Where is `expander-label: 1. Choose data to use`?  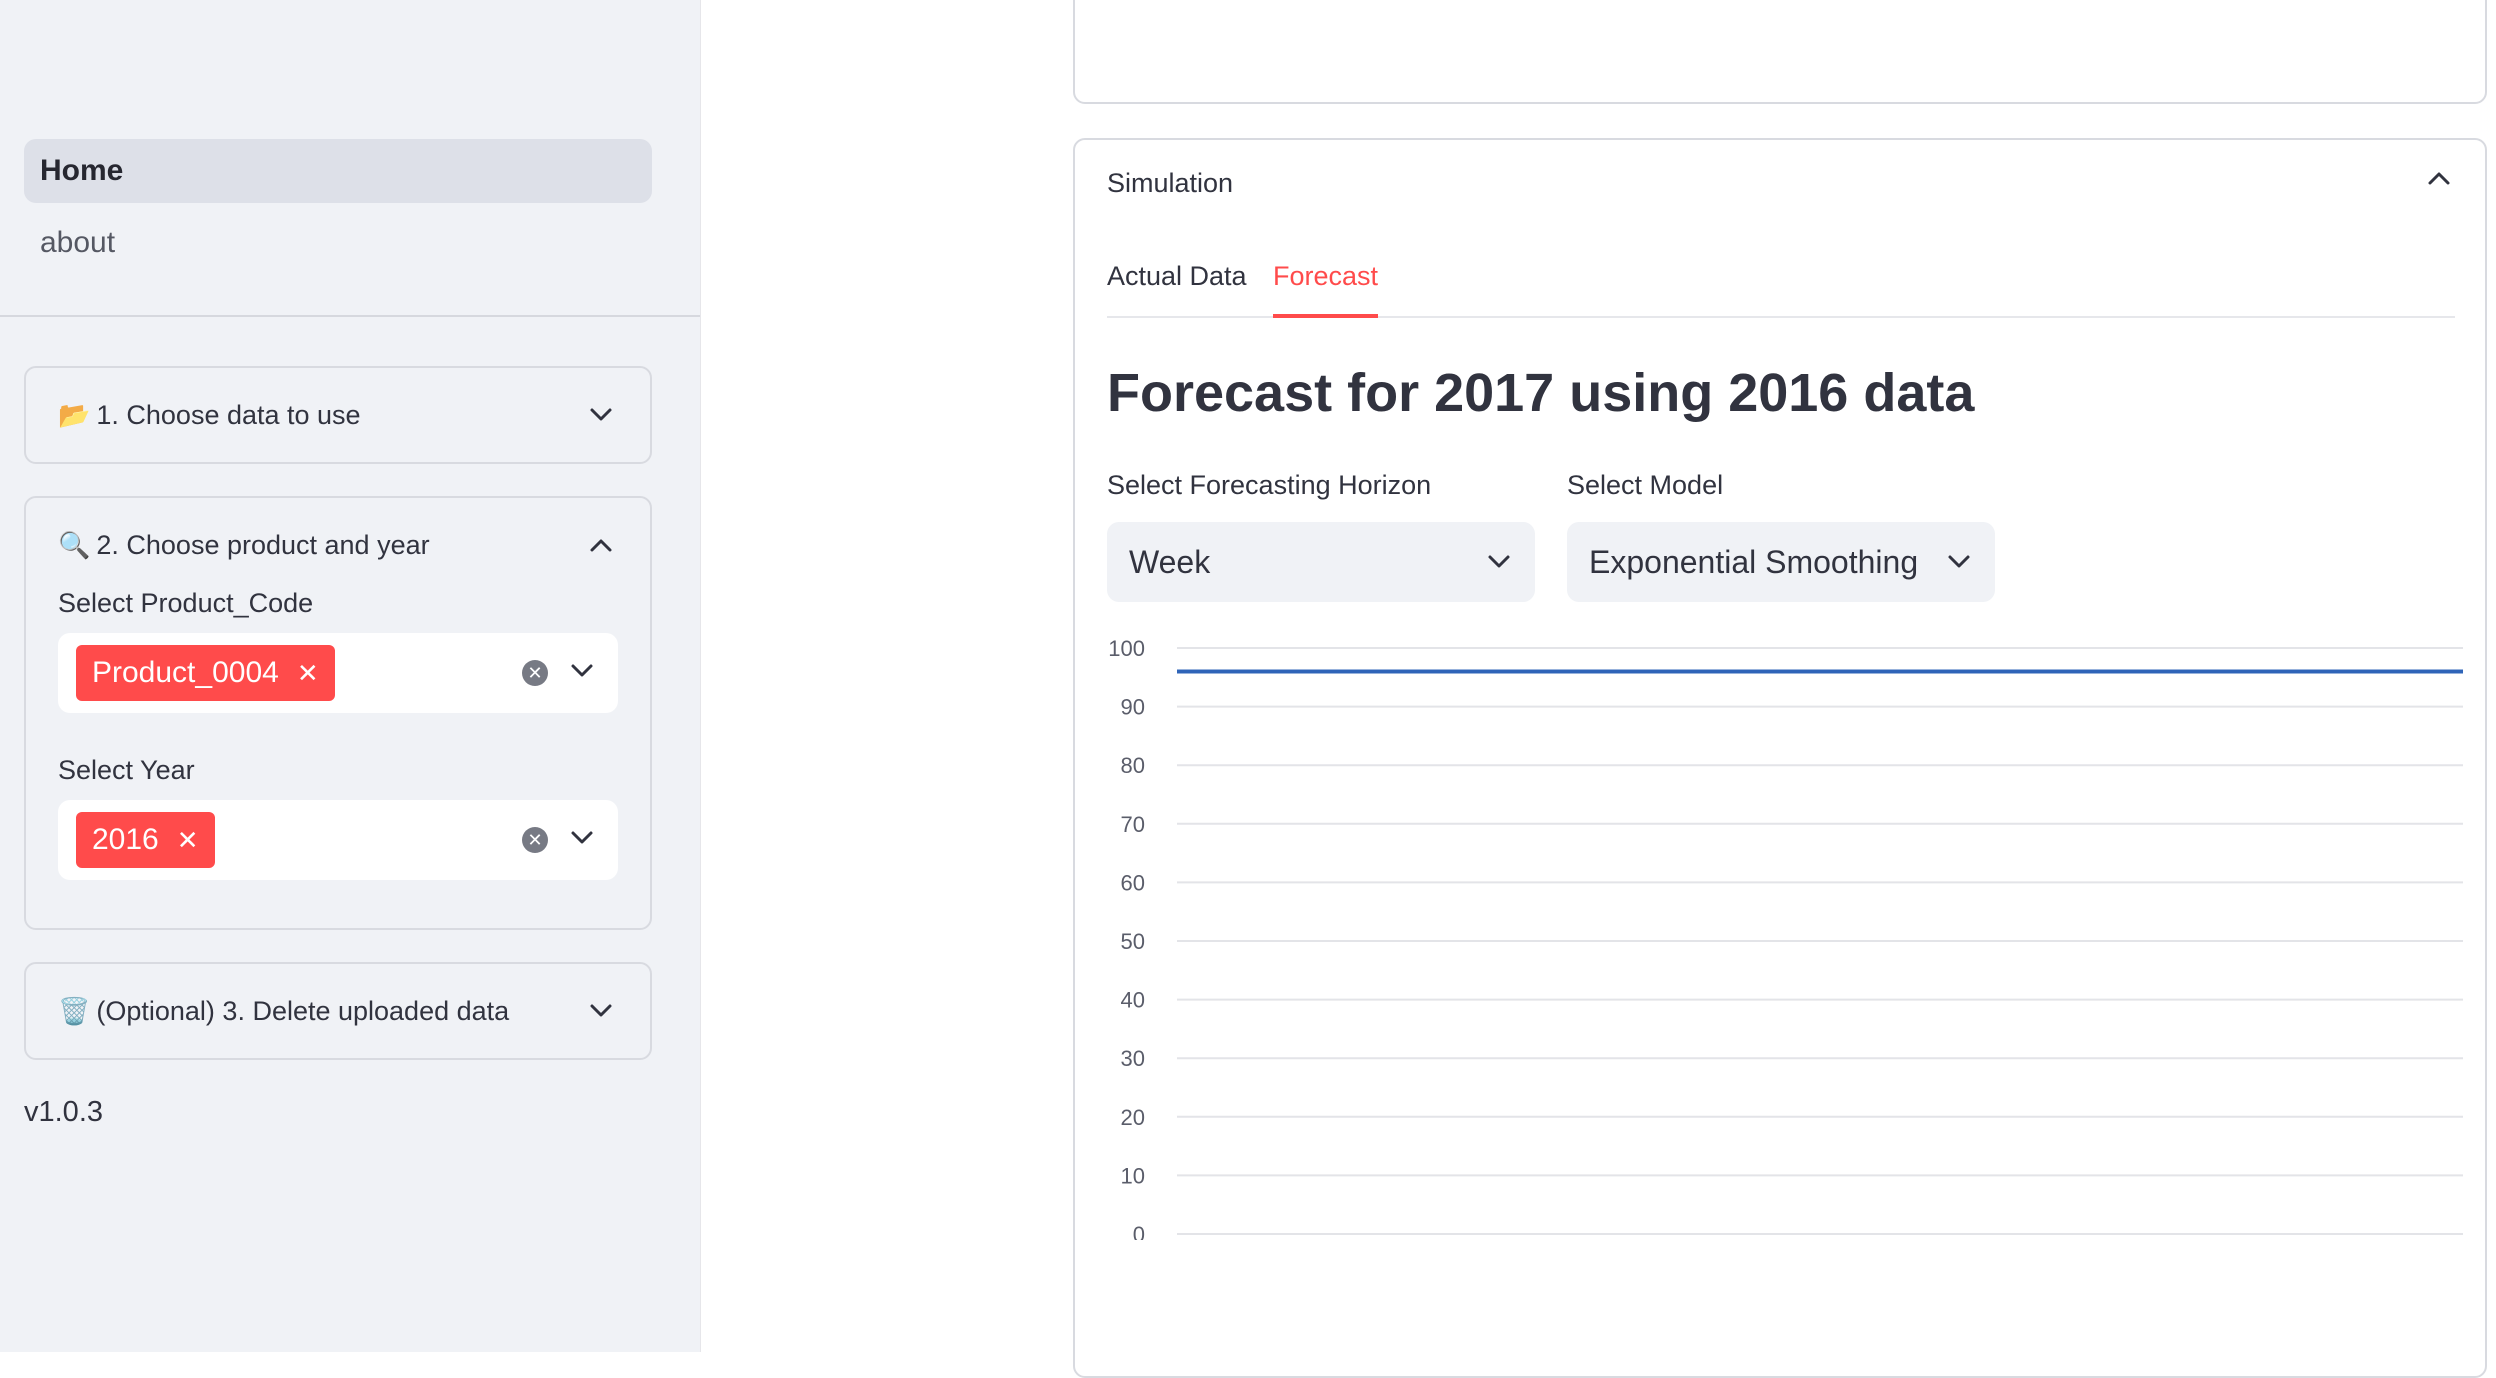
expander-label: 1. Choose data to use is located at coordinates (228, 414).